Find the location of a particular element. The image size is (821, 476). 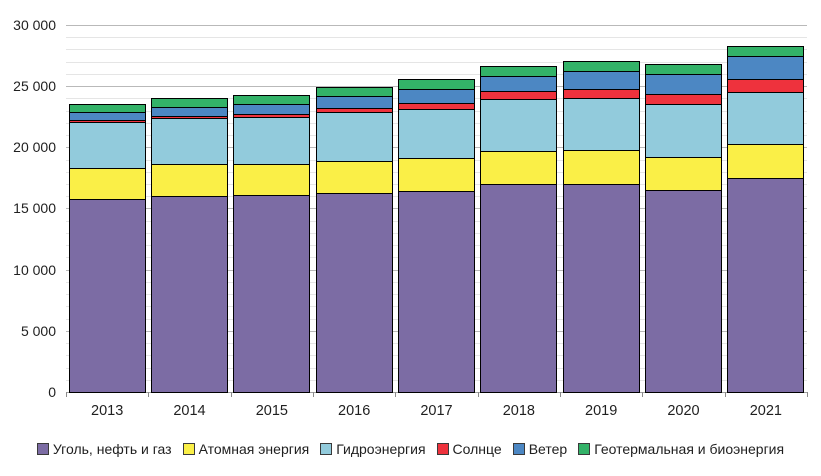

legend-item-solar: Солнце is located at coordinates (469, 449).